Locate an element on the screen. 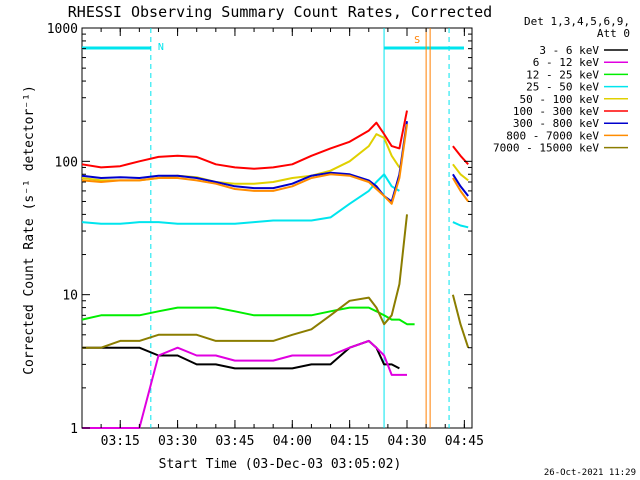 The height and width of the screenshot is (480, 640). legend-label: 12 - 25 keV is located at coordinates (562, 74).